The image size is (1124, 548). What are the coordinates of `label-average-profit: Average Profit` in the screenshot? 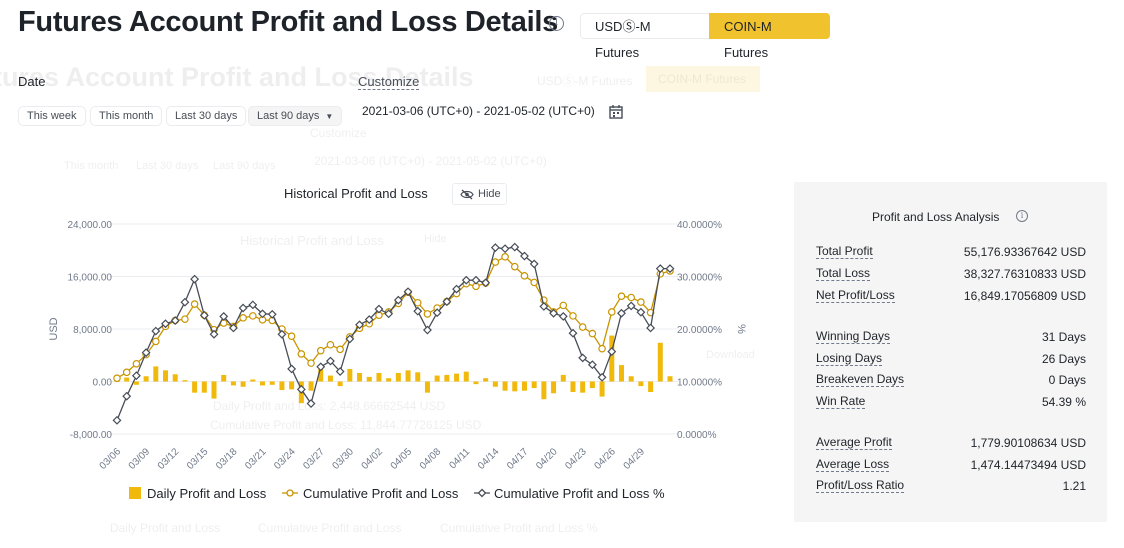 It's located at (854, 442).